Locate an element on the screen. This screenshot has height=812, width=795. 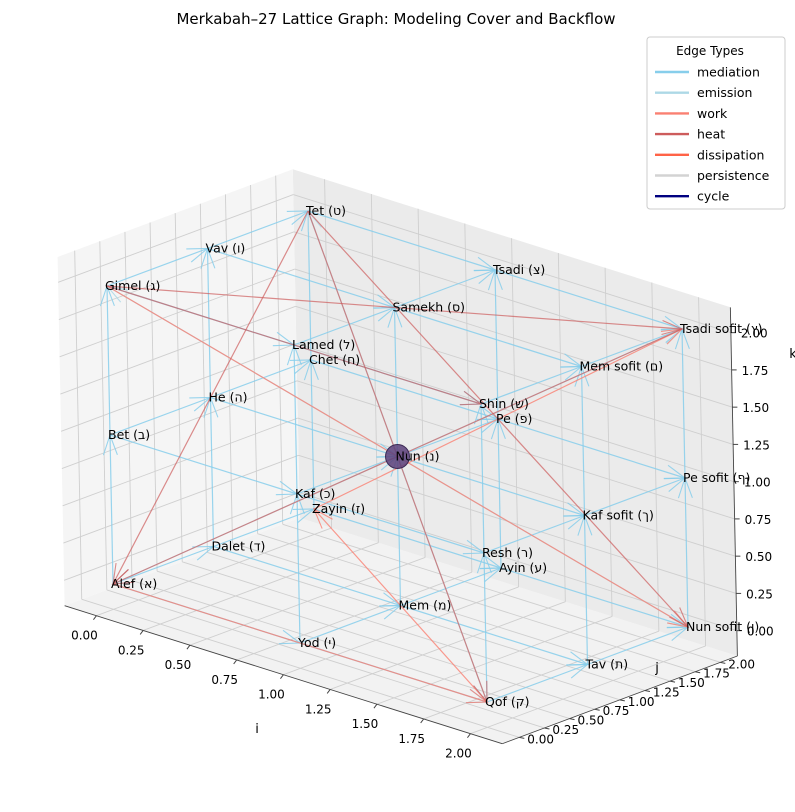
node-label: Nun (נ) is located at coordinates (418, 456).